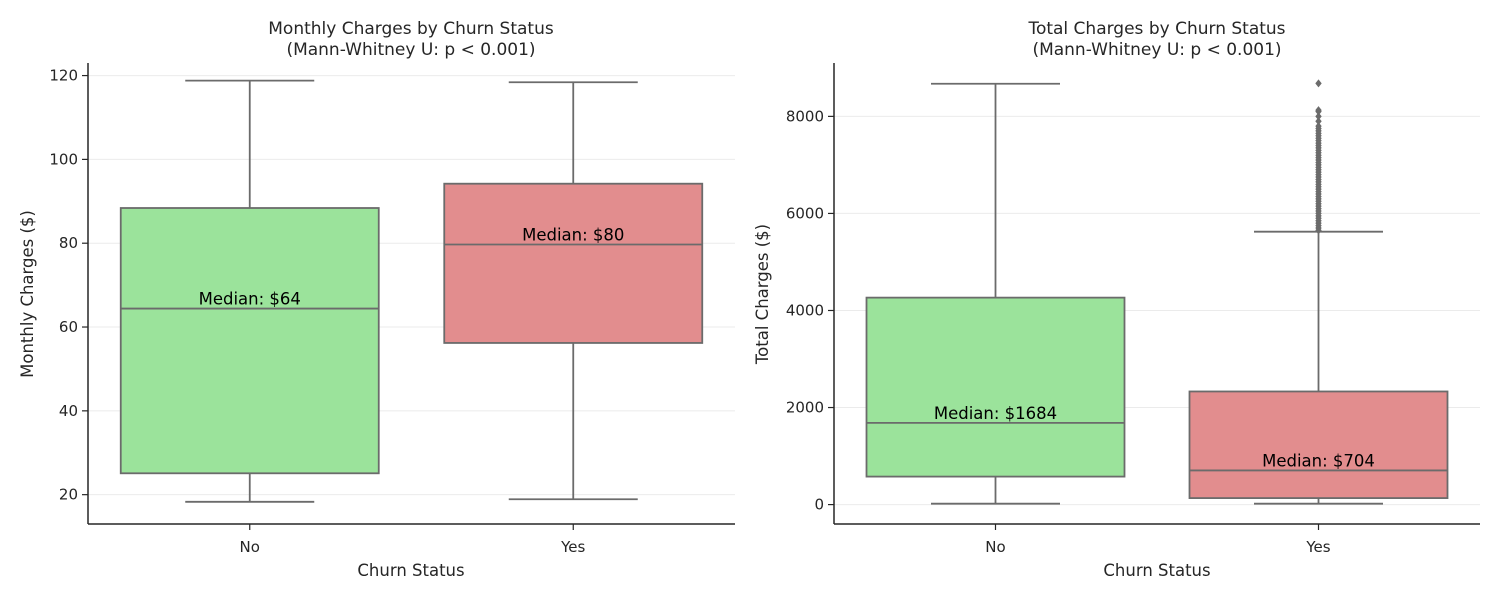  I want to click on y-tick-label: 100, so click(63, 159).